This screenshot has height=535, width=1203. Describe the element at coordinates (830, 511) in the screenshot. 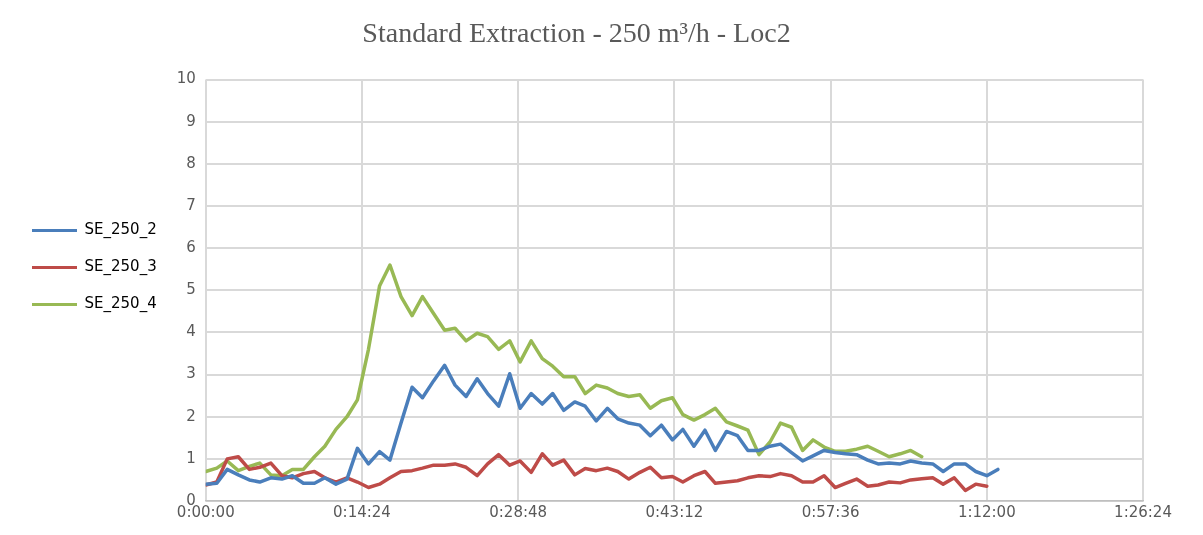

I see `x-tick-label: 0:57:36` at that location.